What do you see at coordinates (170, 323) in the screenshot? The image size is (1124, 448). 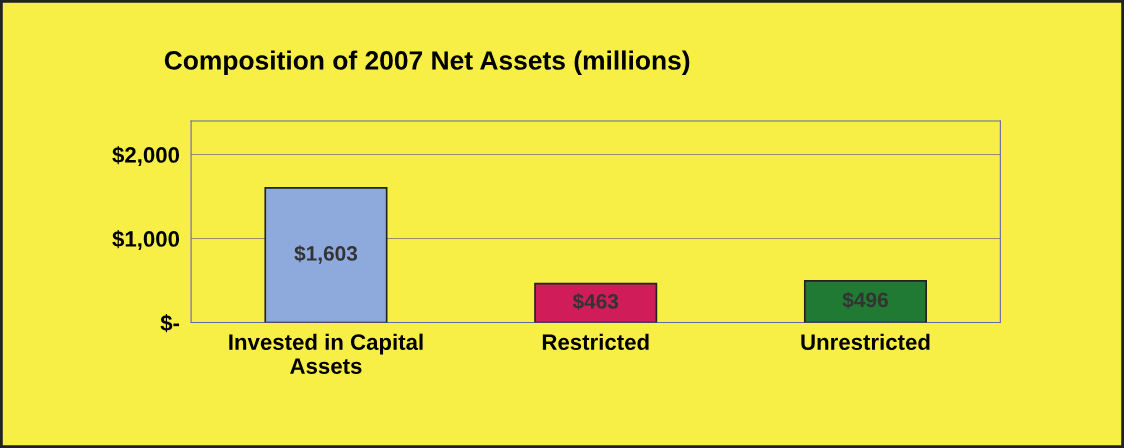 I see `y-tick-label: $-` at bounding box center [170, 323].